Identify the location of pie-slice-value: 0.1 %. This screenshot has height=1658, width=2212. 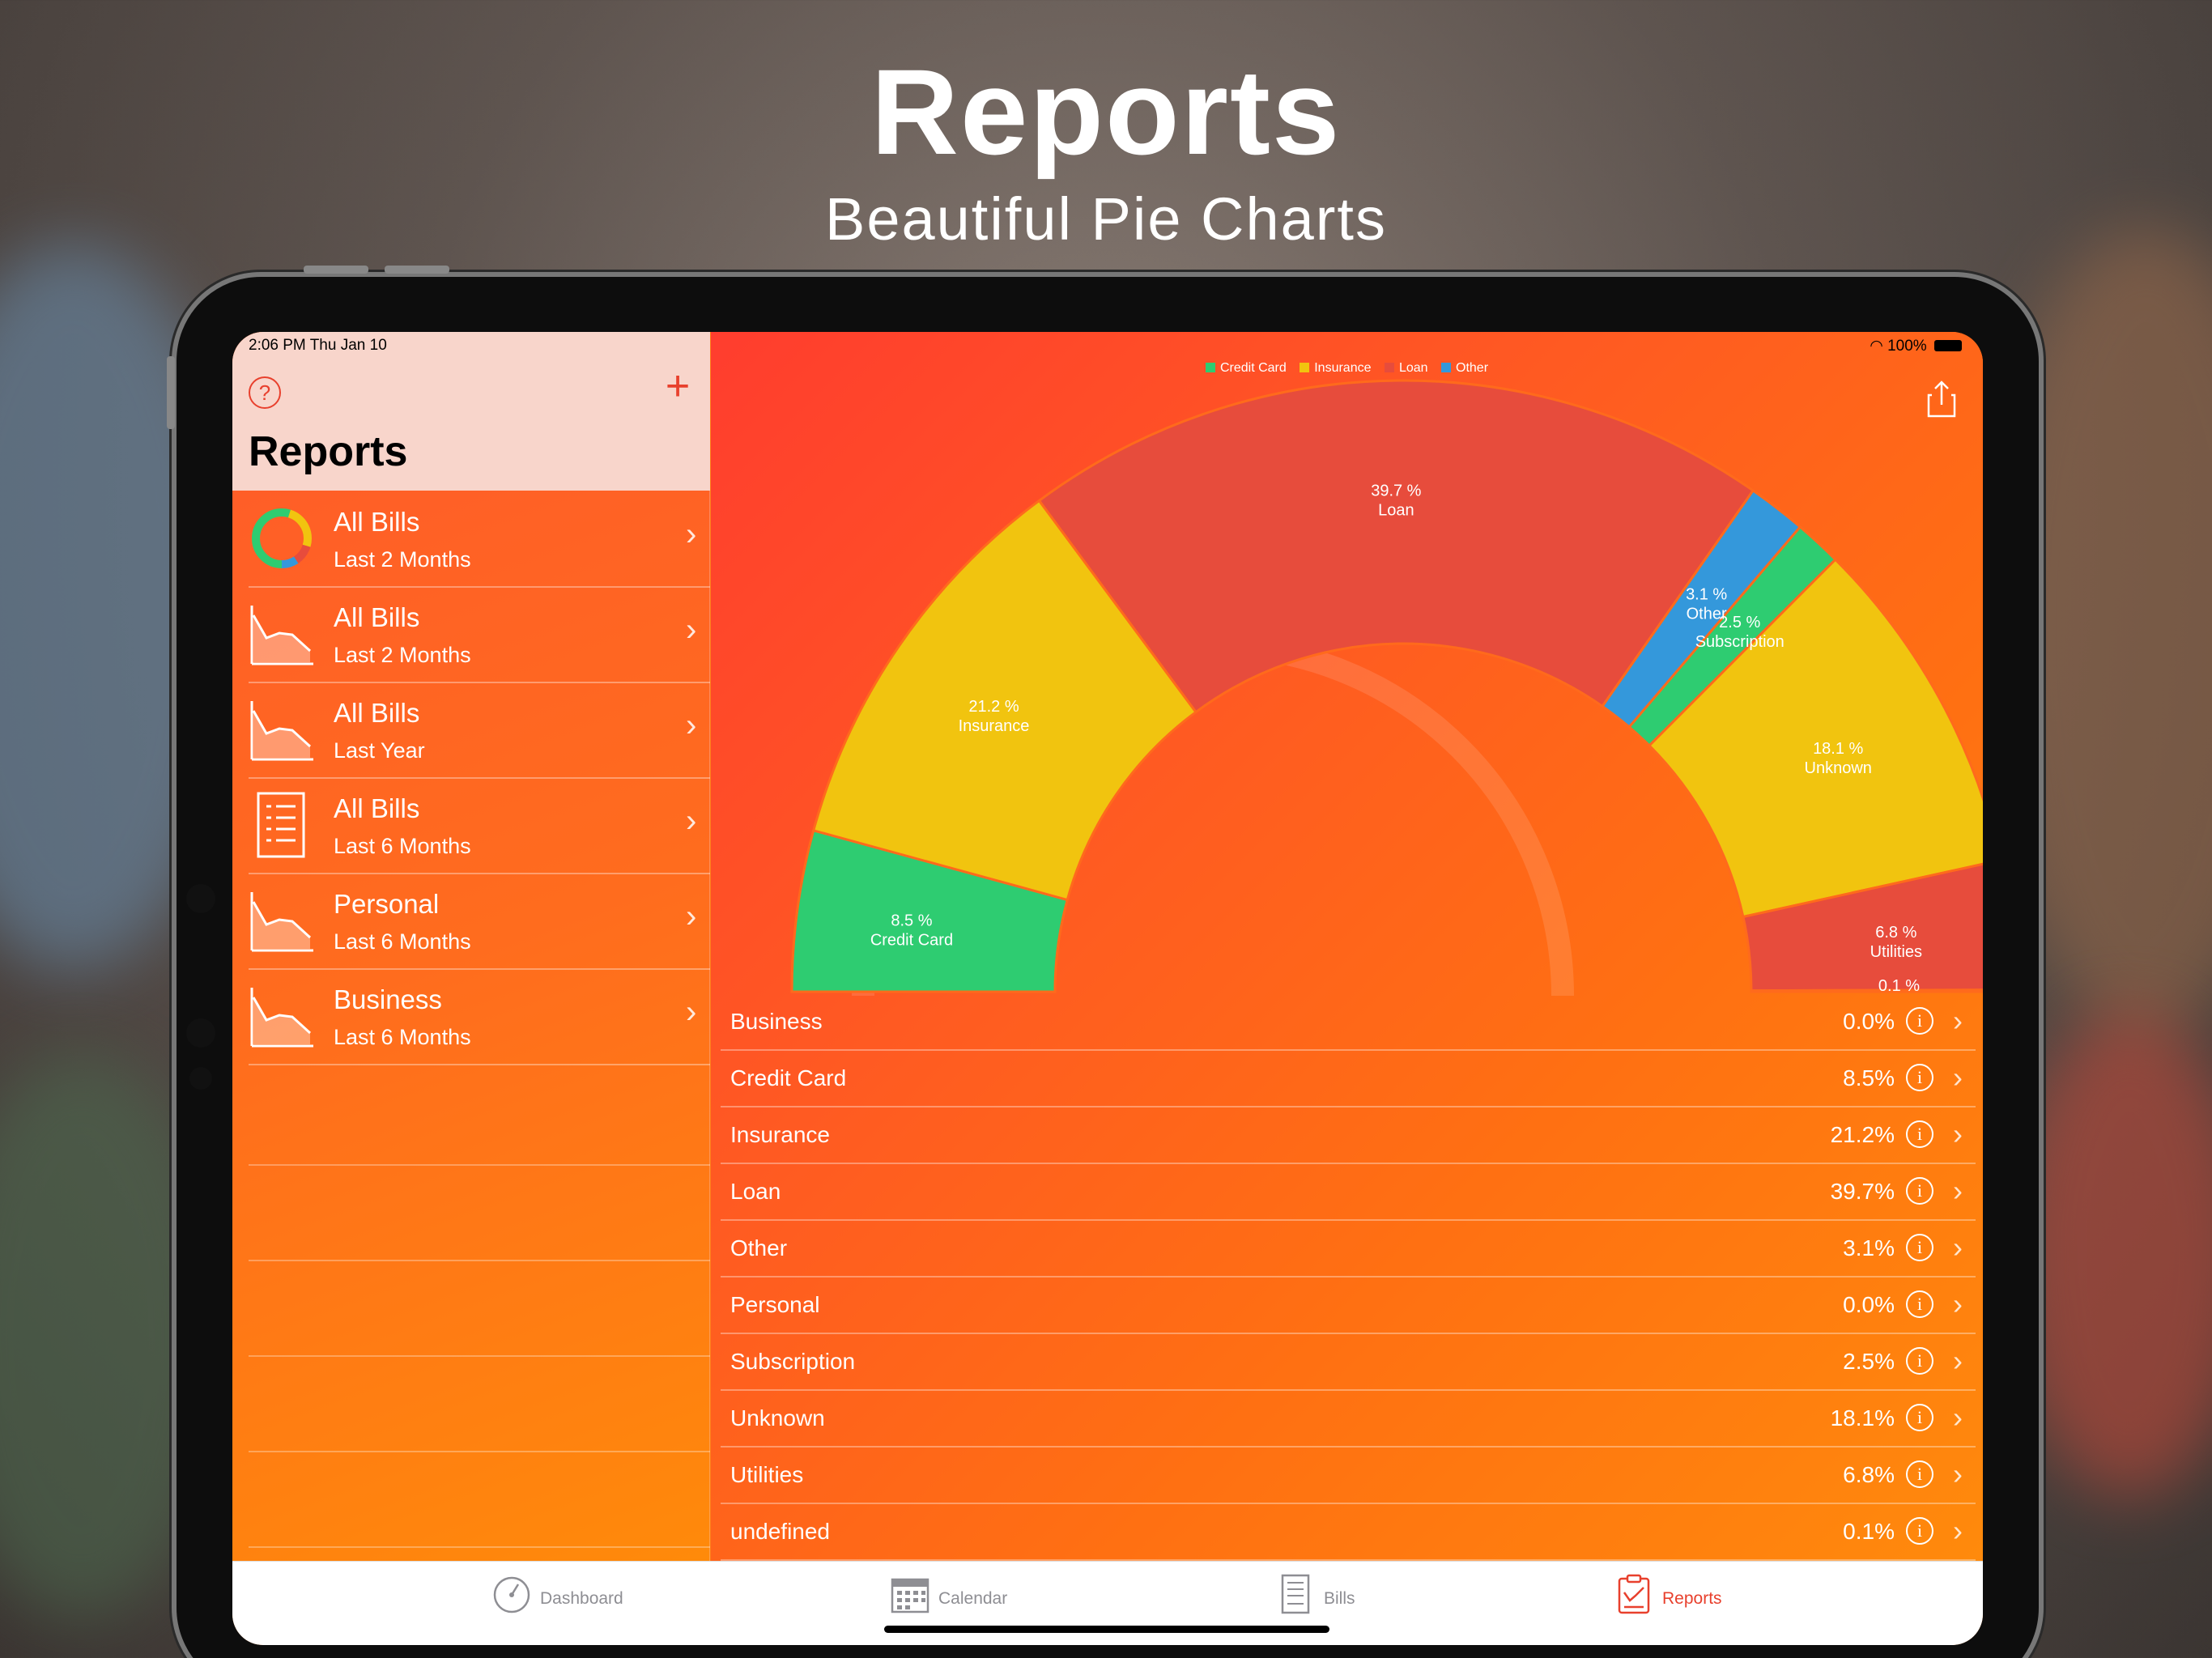
(1899, 986).